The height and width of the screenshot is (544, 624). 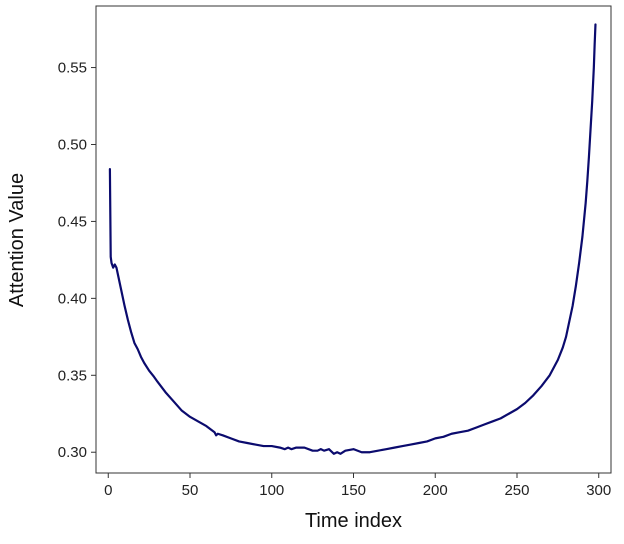 I want to click on y-axis-title: Attention Value, so click(x=17, y=240).